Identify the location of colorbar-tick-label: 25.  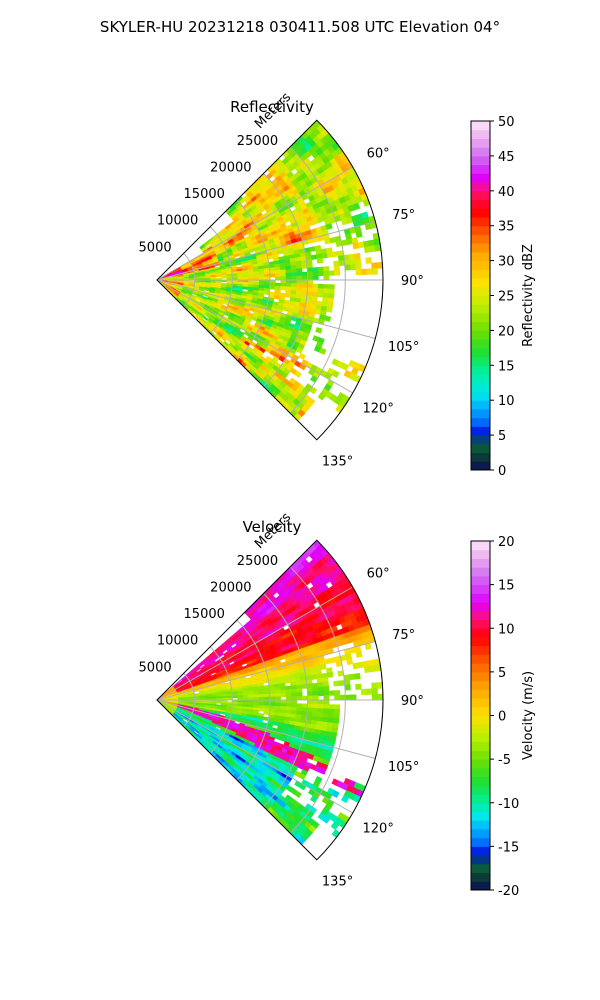
(506, 297).